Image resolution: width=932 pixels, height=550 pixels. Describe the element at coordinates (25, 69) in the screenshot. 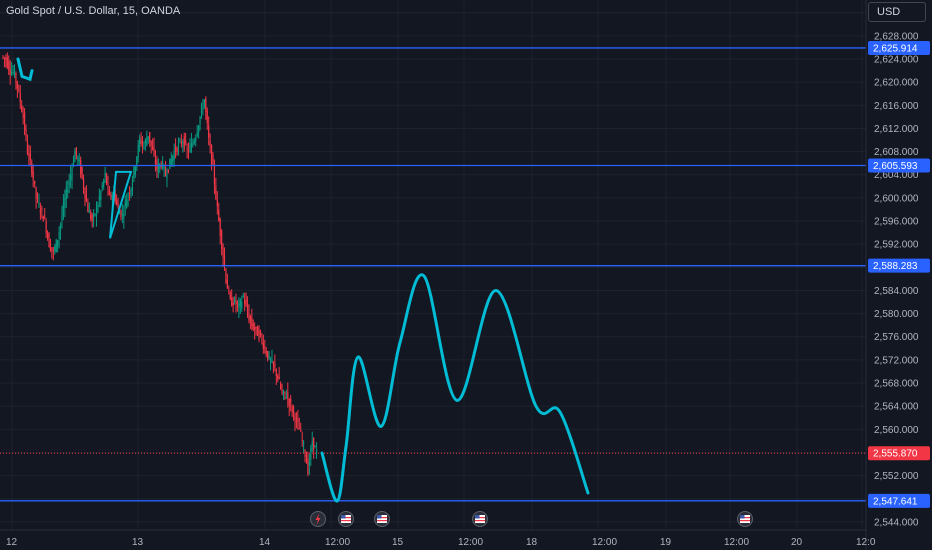

I see `projection-hook` at that location.